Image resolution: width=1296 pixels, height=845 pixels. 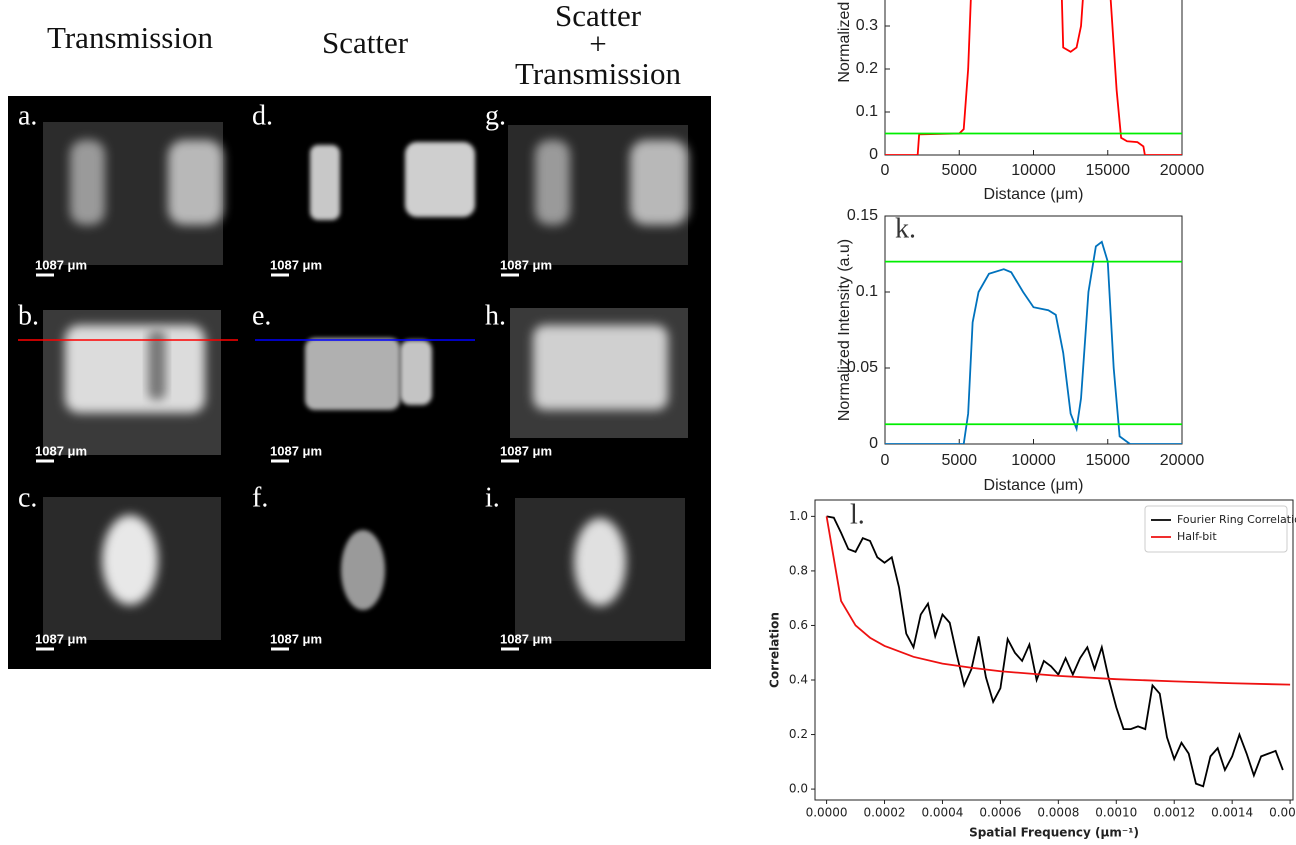 I want to click on x-tick-label: 0.0014, so click(x=1232, y=813).